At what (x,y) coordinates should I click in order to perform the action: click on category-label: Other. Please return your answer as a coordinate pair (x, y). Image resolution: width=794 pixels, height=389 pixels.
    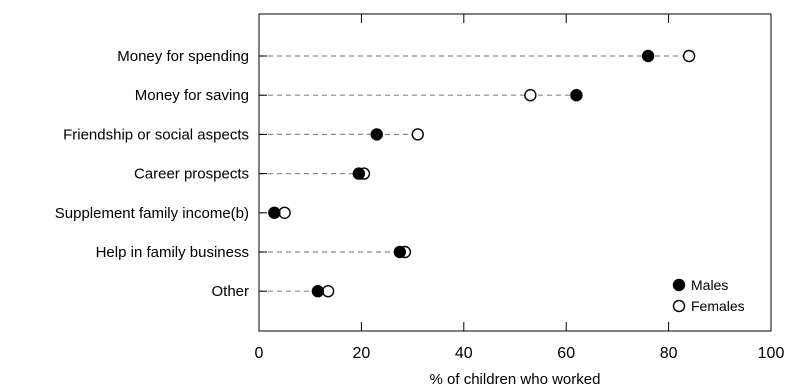
    Looking at the image, I should click on (230, 291).